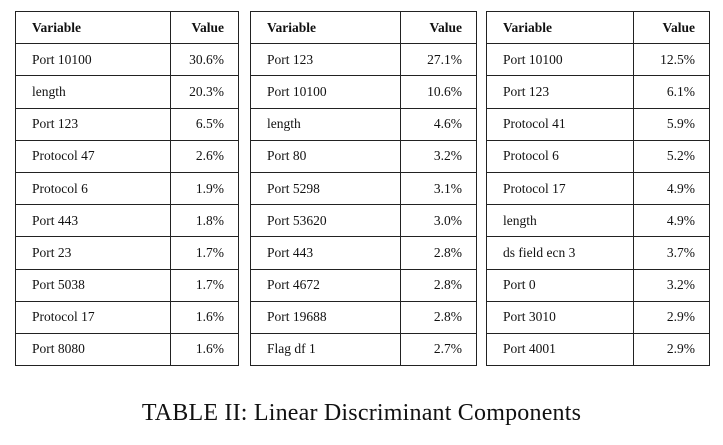  I want to click on table-row: Port 80 3.2%, so click(363, 156).